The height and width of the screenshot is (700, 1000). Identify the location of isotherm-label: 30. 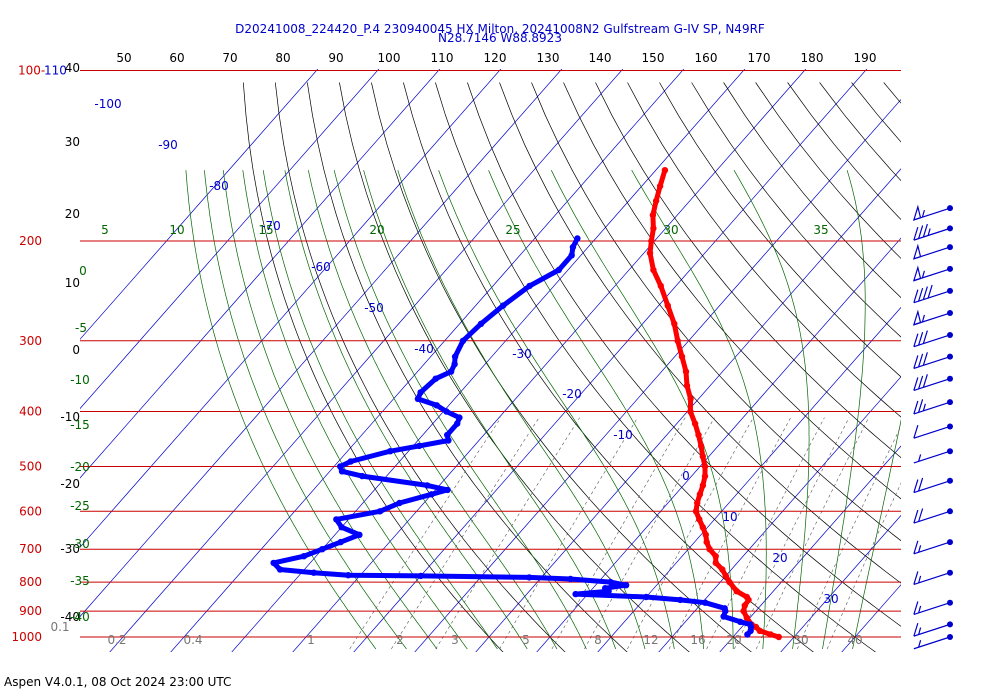
(830, 599).